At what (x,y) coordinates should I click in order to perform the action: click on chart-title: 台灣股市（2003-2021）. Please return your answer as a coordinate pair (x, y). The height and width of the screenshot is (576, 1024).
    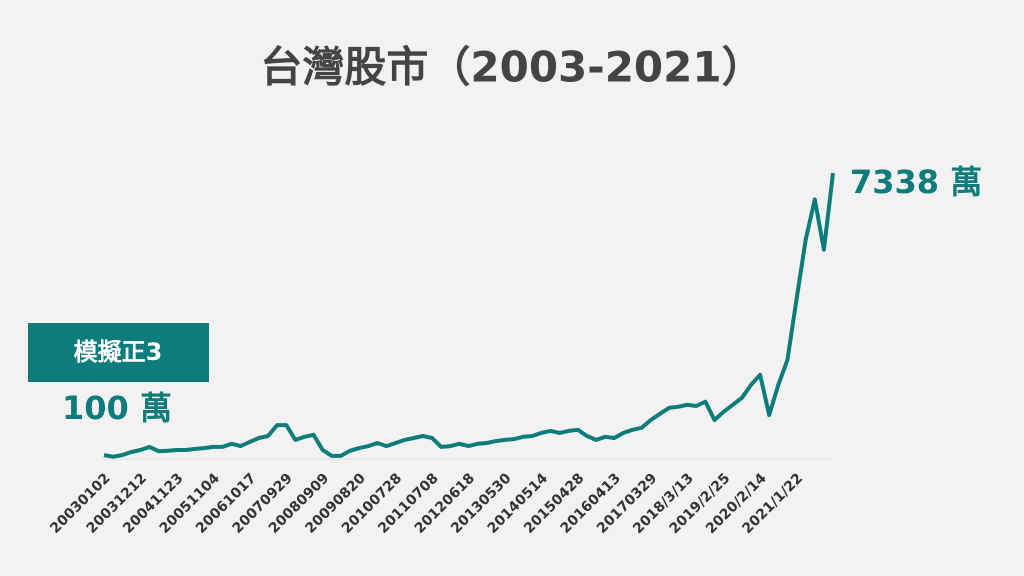
    Looking at the image, I should click on (511, 67).